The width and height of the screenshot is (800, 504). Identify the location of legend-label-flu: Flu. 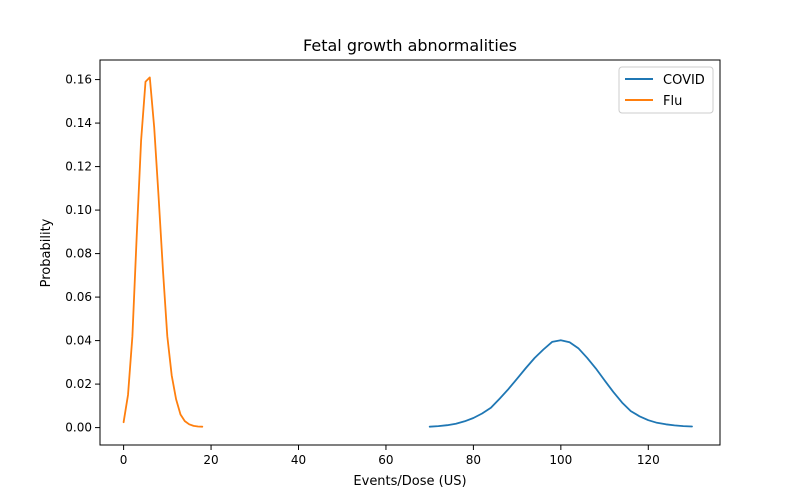
(672, 101).